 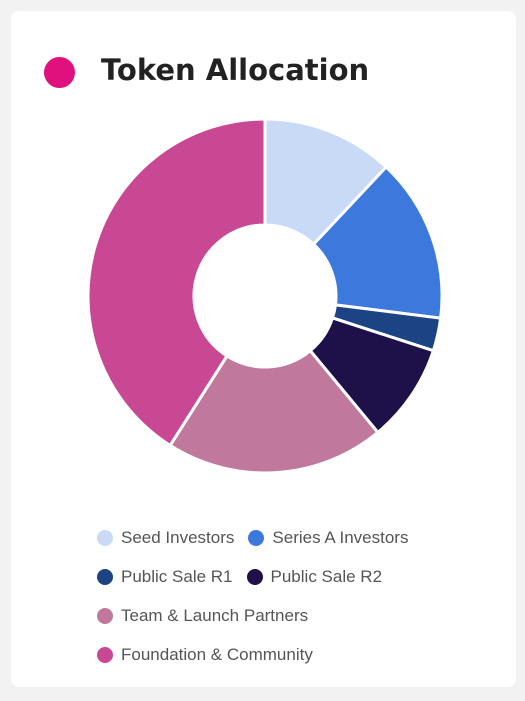 I want to click on legend-item-public-sale-r1: Public Sale R1, so click(x=165, y=577).